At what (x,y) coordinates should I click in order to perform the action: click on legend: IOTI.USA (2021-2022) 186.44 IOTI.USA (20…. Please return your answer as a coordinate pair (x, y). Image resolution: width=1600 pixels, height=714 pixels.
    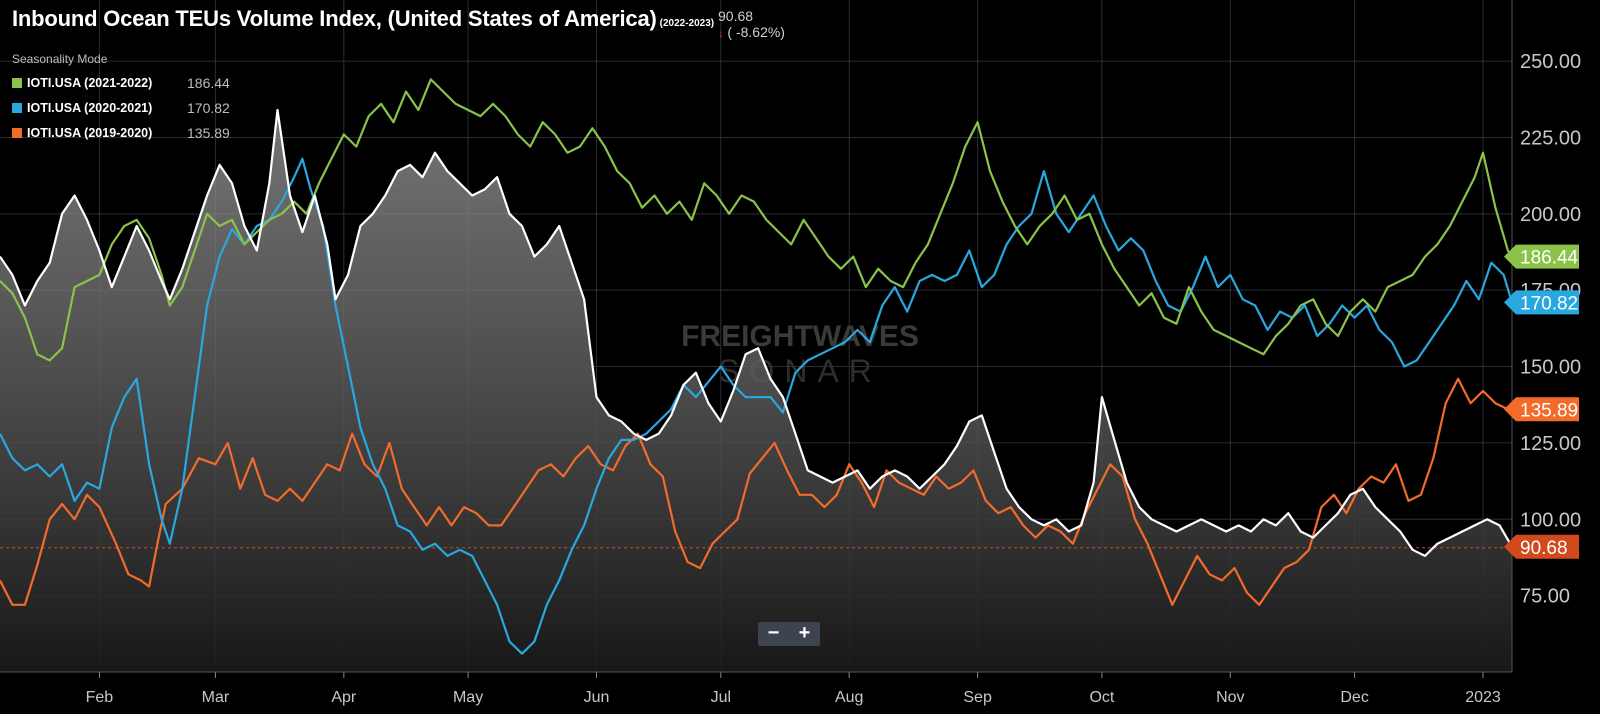
    Looking at the image, I should click on (121, 107).